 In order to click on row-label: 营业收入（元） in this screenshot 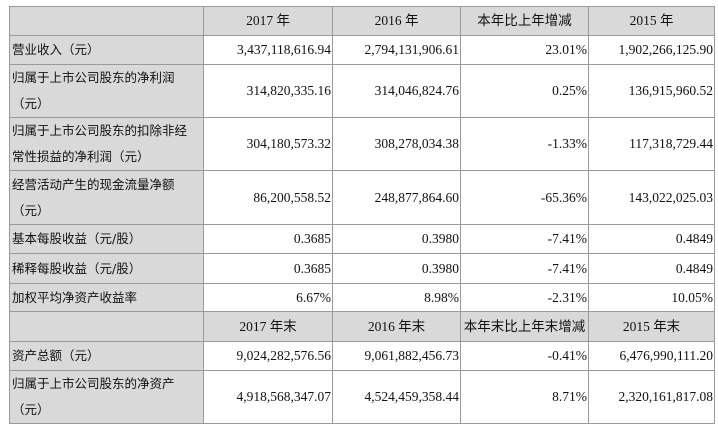, I will do `click(106, 50)`.